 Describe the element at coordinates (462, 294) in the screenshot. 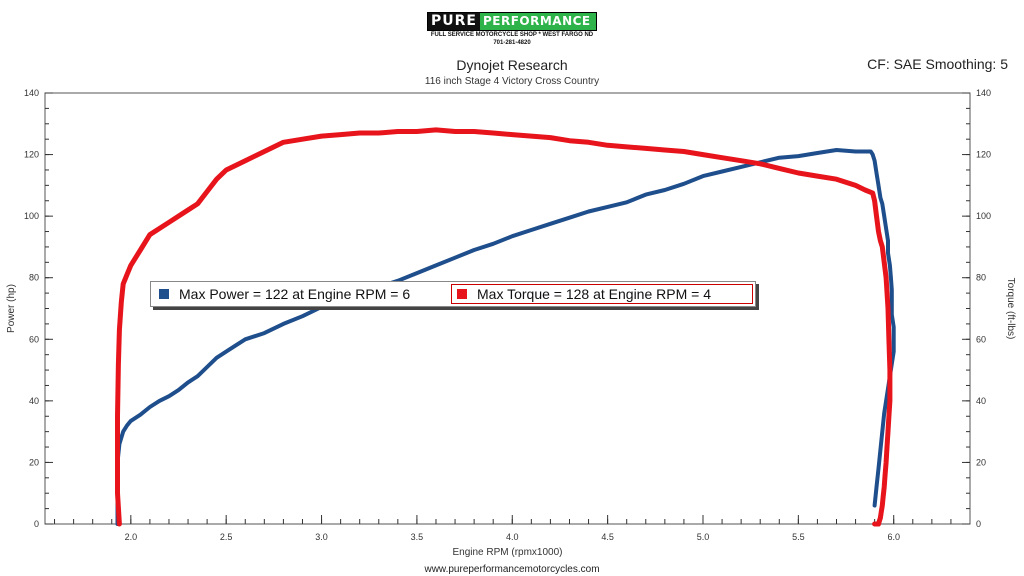

I see `torque-swatch-icon` at that location.